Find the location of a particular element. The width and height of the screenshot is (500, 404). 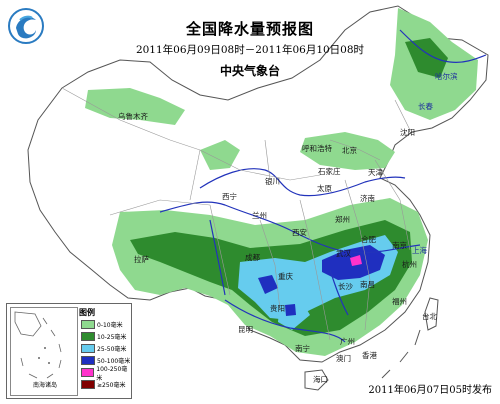

legend-item: 100-250毫米 is located at coordinates (106, 374).